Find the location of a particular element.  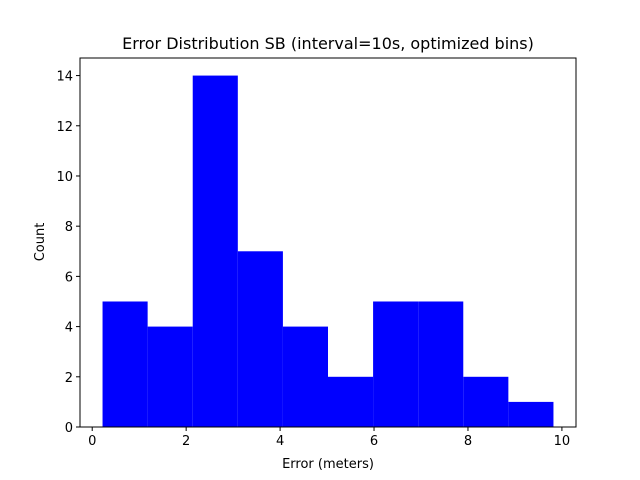

x-tick-label-2: 4 is located at coordinates (280, 441).